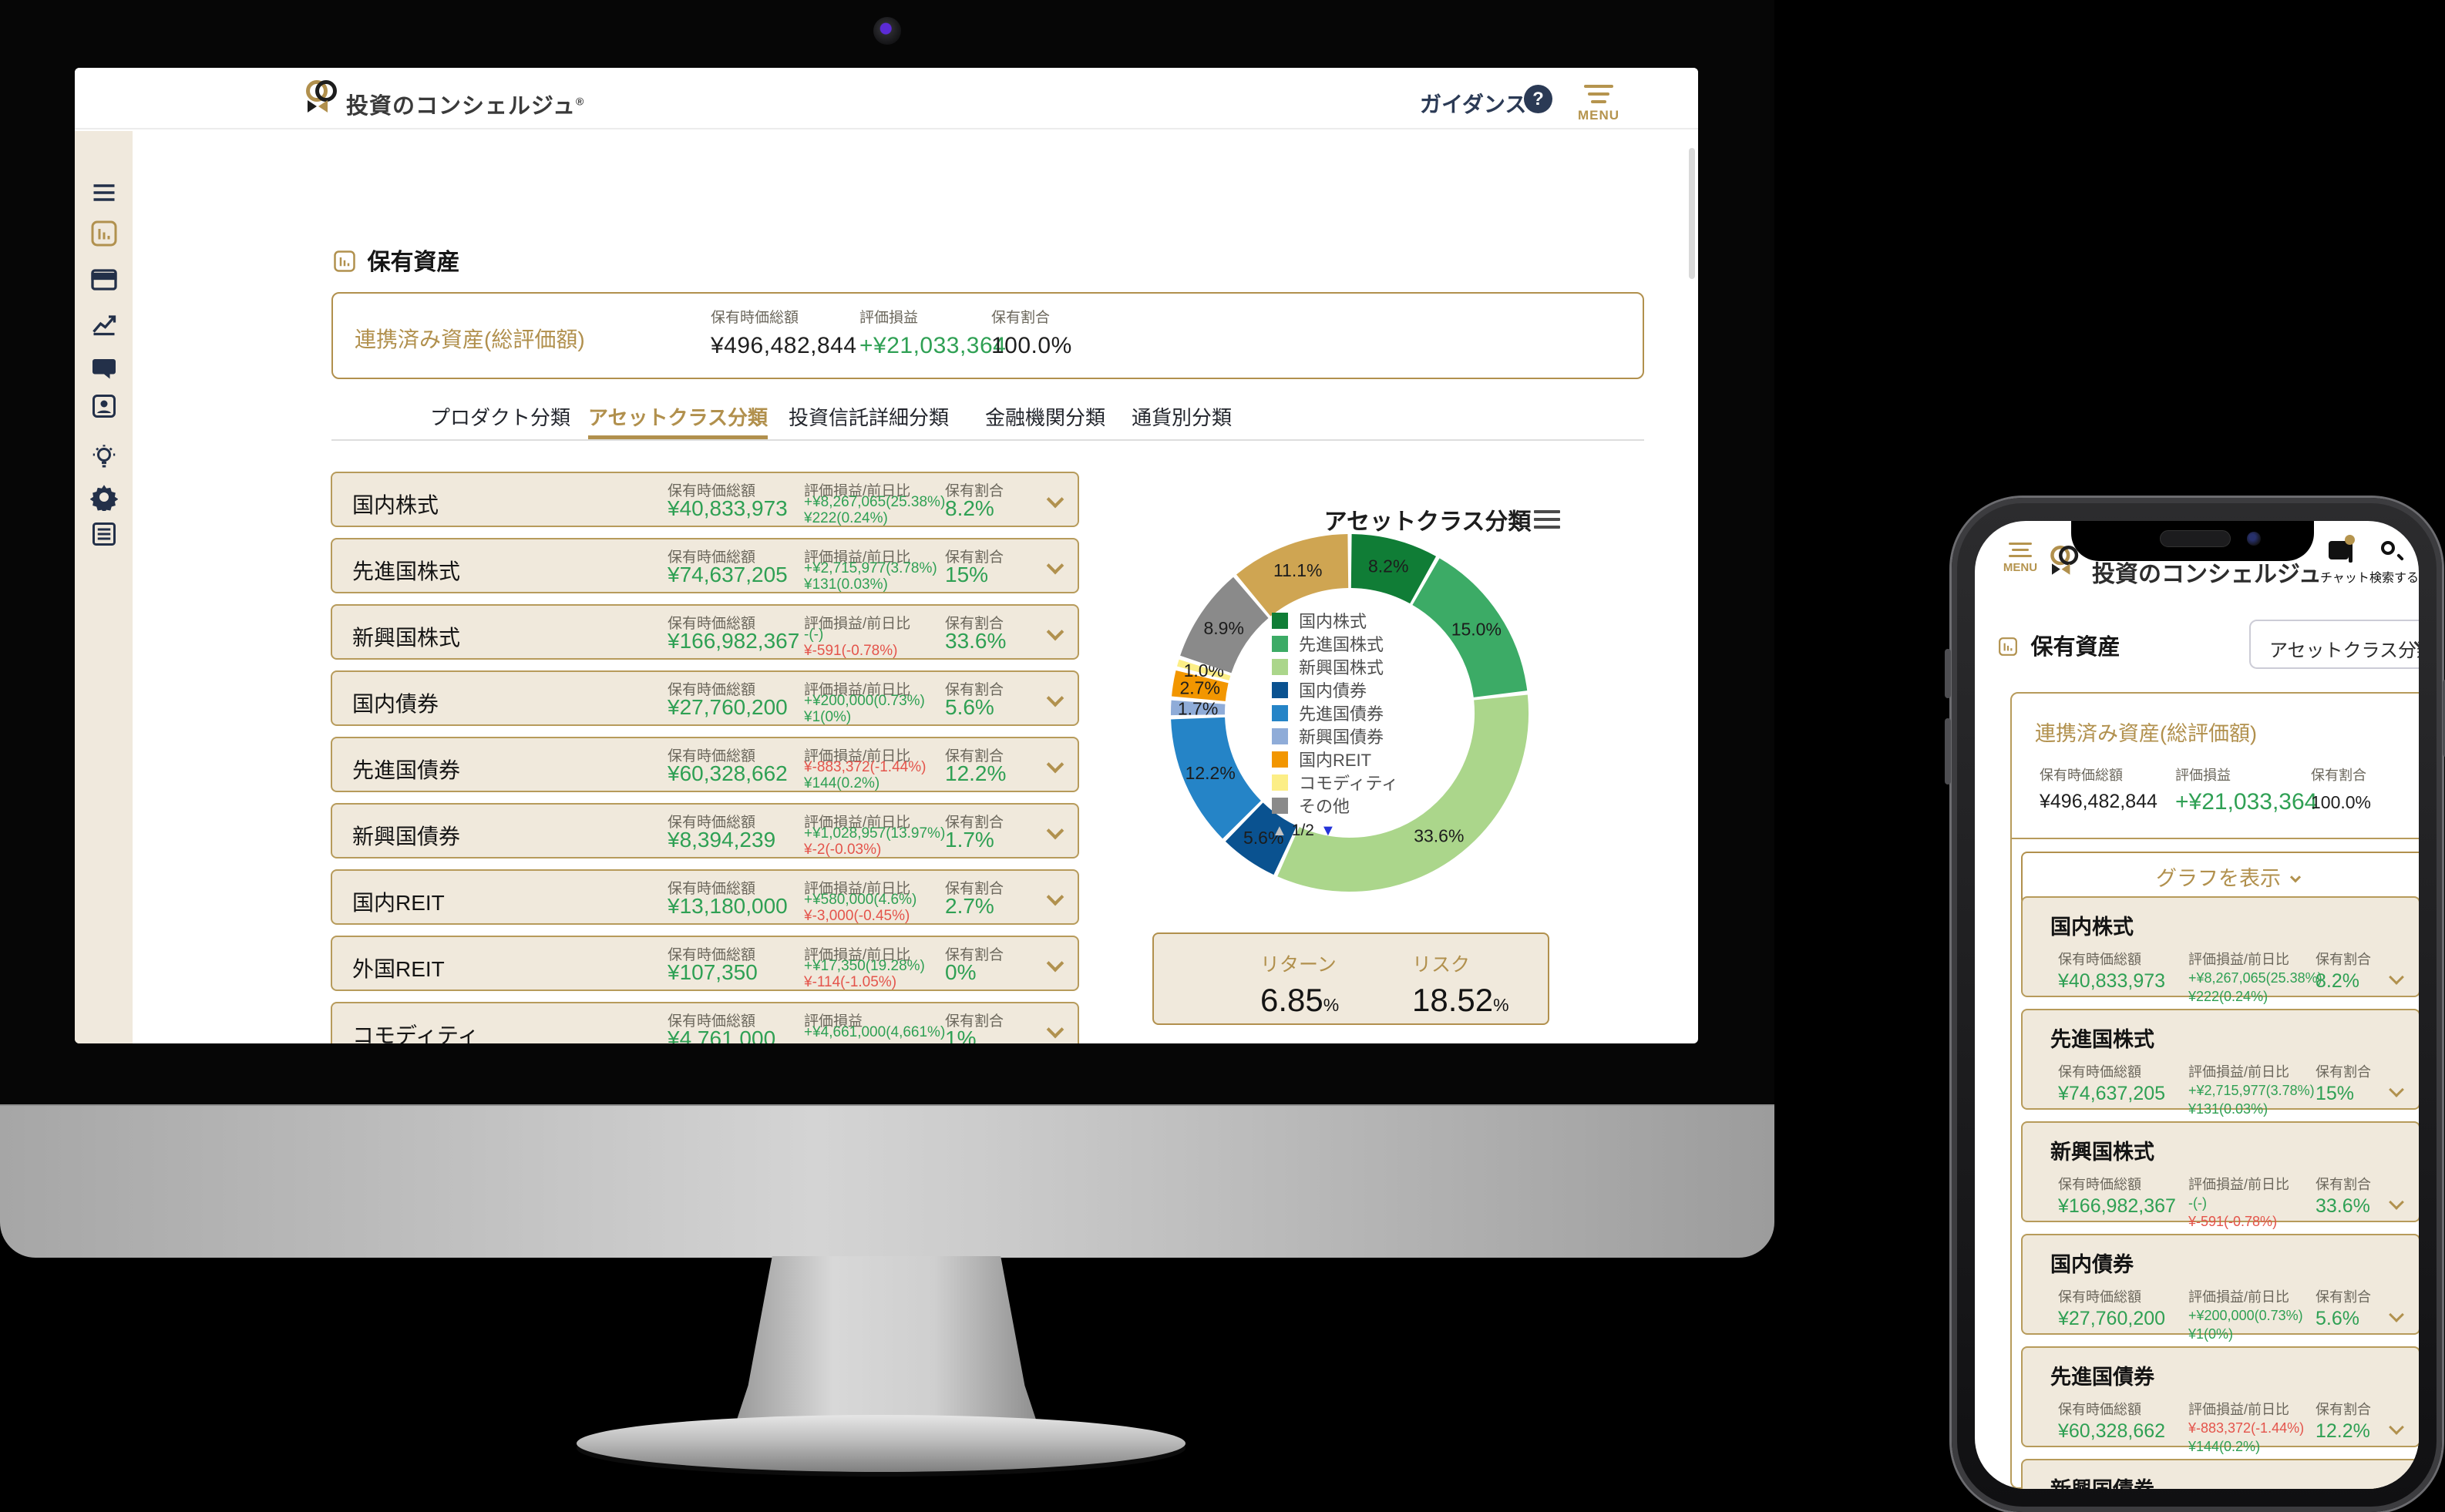 Image resolution: width=2445 pixels, height=1512 pixels. What do you see at coordinates (104, 280) in the screenshot?
I see `sidebar-item-card-icon` at bounding box center [104, 280].